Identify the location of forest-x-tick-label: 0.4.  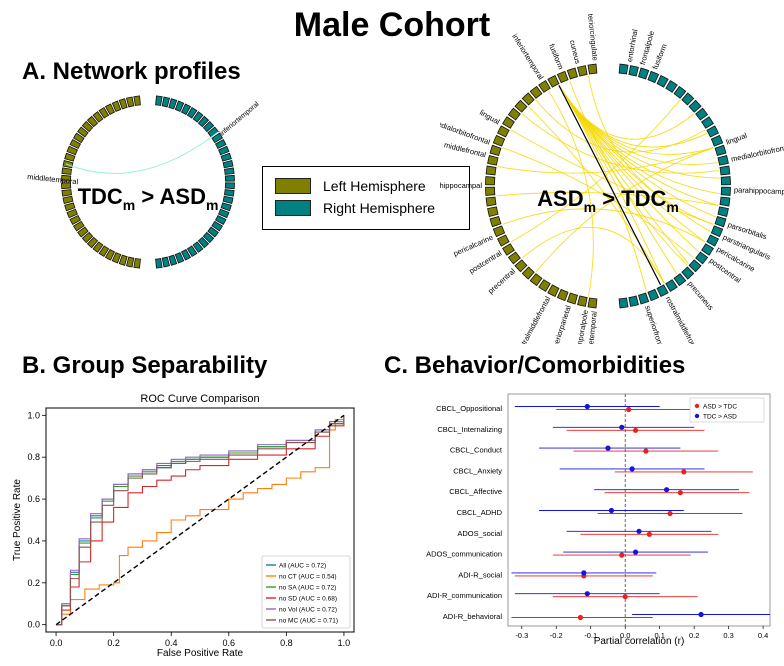
(763, 635).